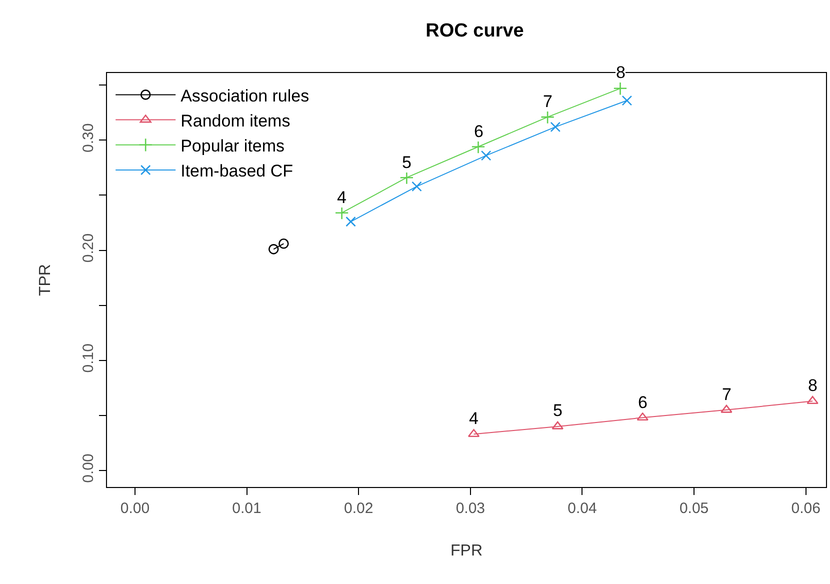 The height and width of the screenshot is (584, 830). Describe the element at coordinates (471, 508) in the screenshot. I see `x-tick-label: 0.03` at that location.